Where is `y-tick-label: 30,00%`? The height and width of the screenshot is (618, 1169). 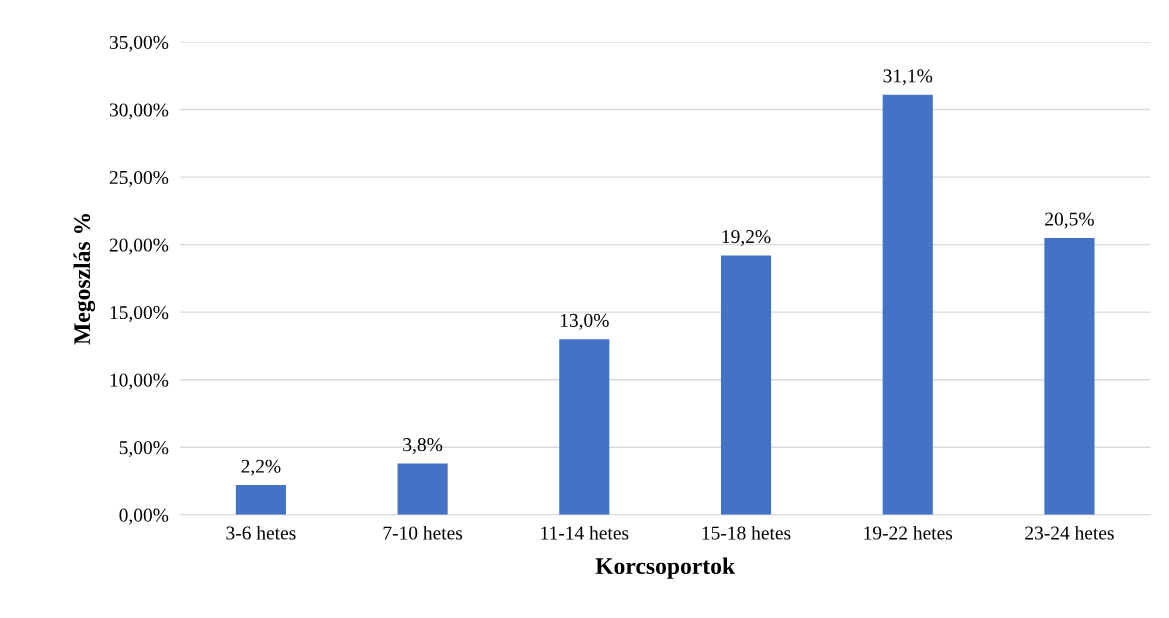 y-tick-label: 30,00% is located at coordinates (139, 111).